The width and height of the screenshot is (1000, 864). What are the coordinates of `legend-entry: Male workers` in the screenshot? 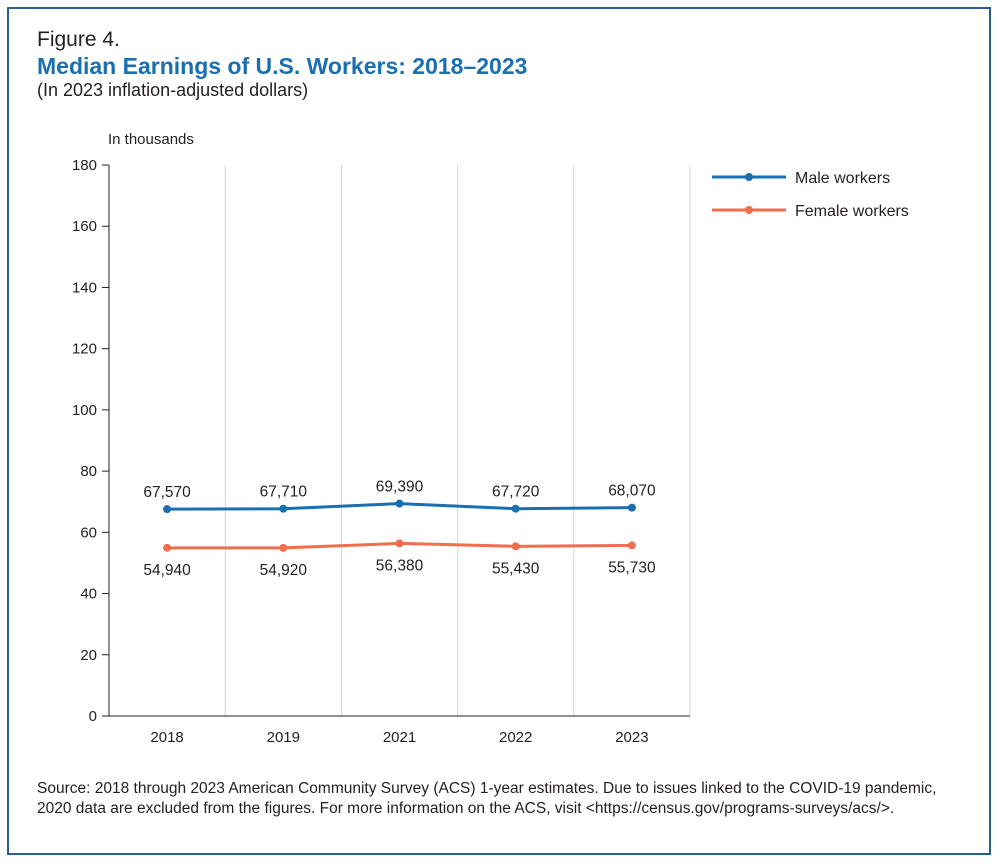 It's located at (842, 178).